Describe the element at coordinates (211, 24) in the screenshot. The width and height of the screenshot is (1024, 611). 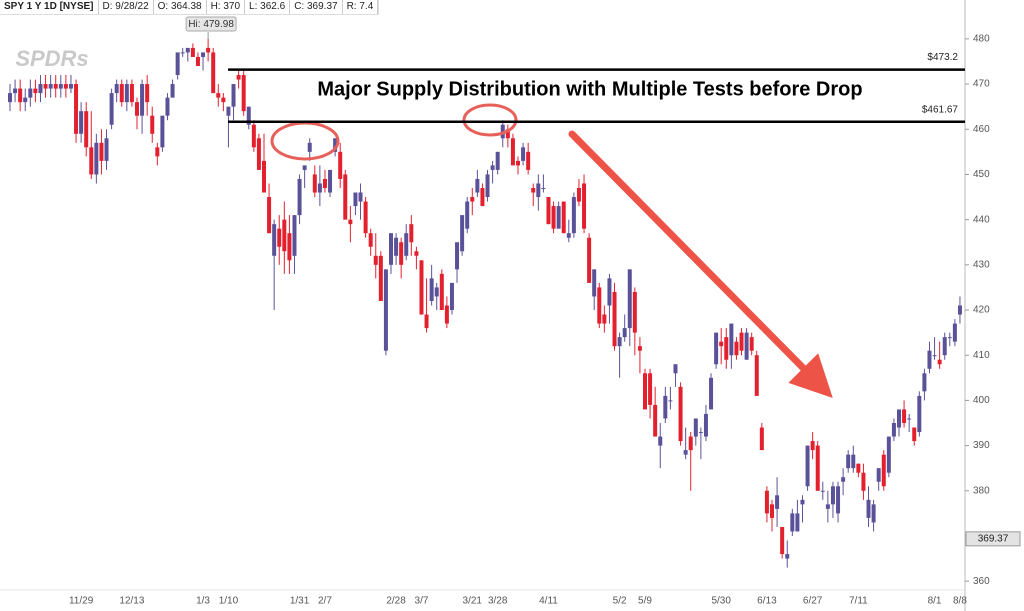
I see `hi-marker-box` at that location.